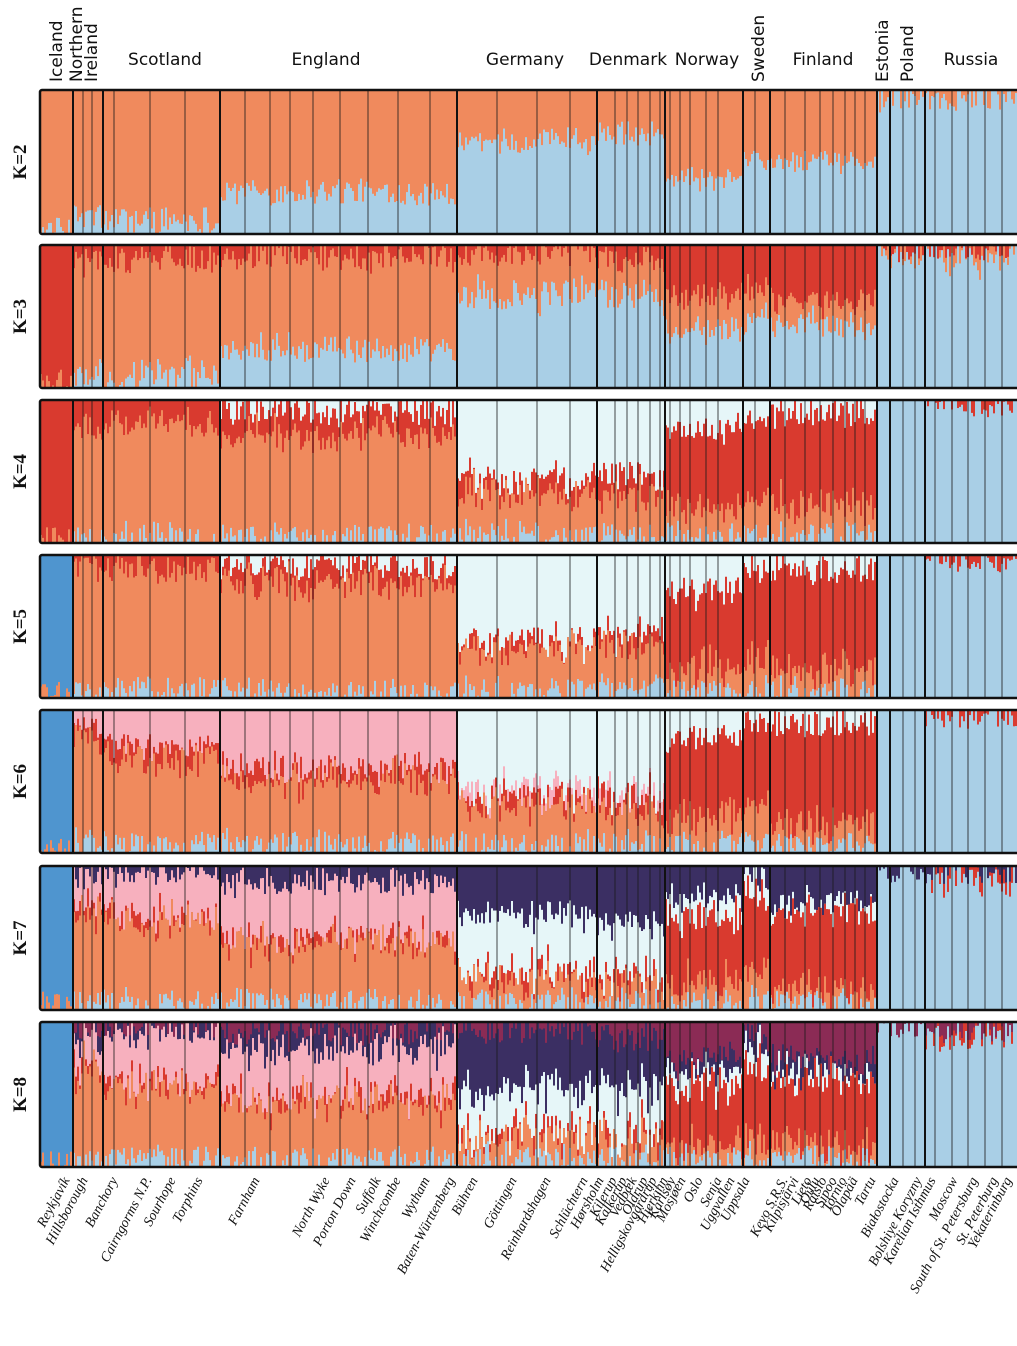  Describe the element at coordinates (84, 44) in the screenshot. I see `country-label-northern-ireland: NorthernIreland` at that location.